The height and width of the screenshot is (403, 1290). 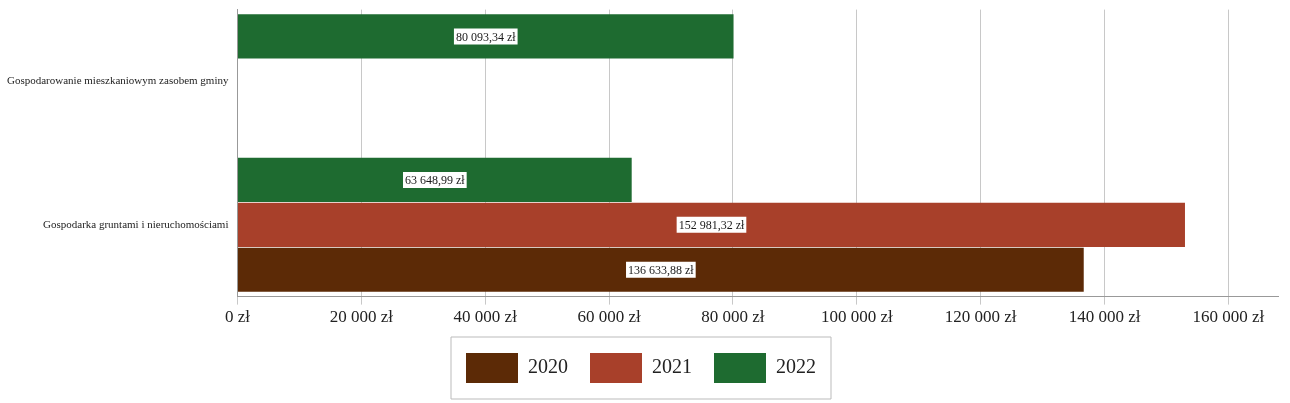 What do you see at coordinates (856, 317) in the screenshot?
I see `x-tick-label: 100 000 zł` at bounding box center [856, 317].